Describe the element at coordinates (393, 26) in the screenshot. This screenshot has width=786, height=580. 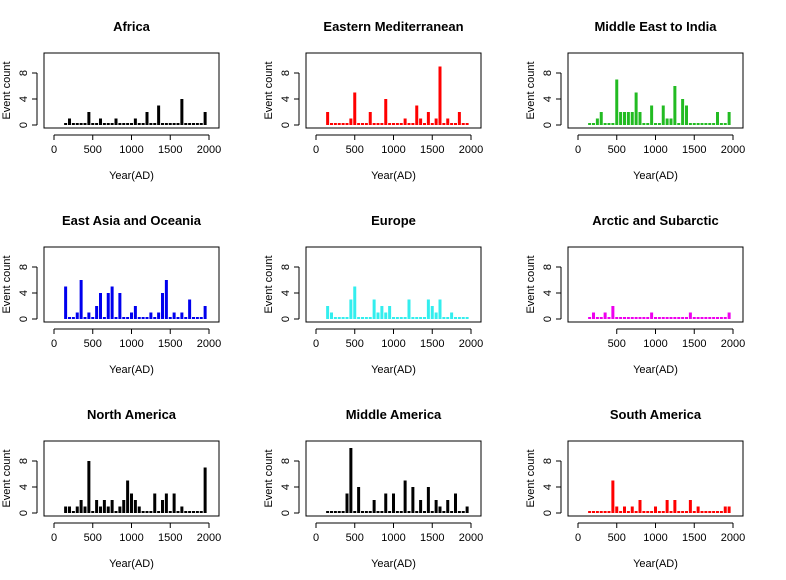
I see `panel-title: Eastern Mediterranean` at that location.